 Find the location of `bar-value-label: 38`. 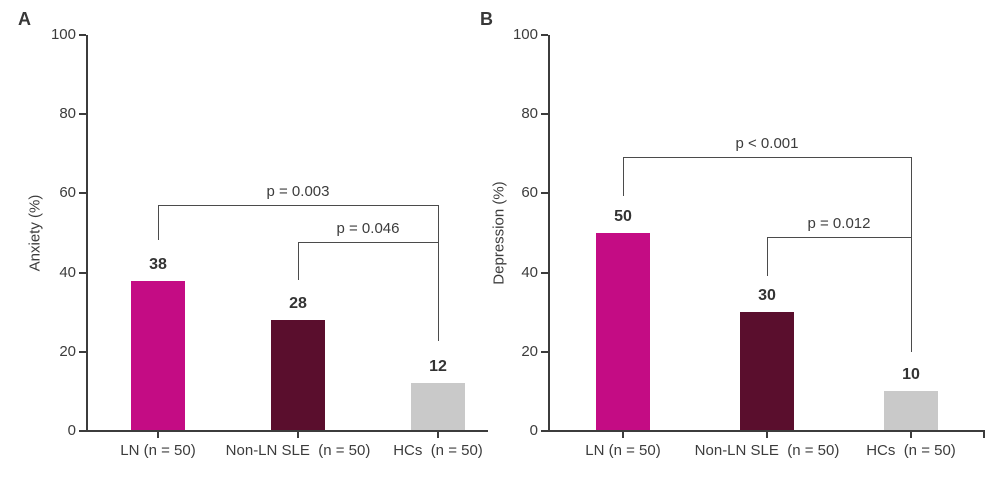

bar-value-label: 38 is located at coordinates (158, 264).